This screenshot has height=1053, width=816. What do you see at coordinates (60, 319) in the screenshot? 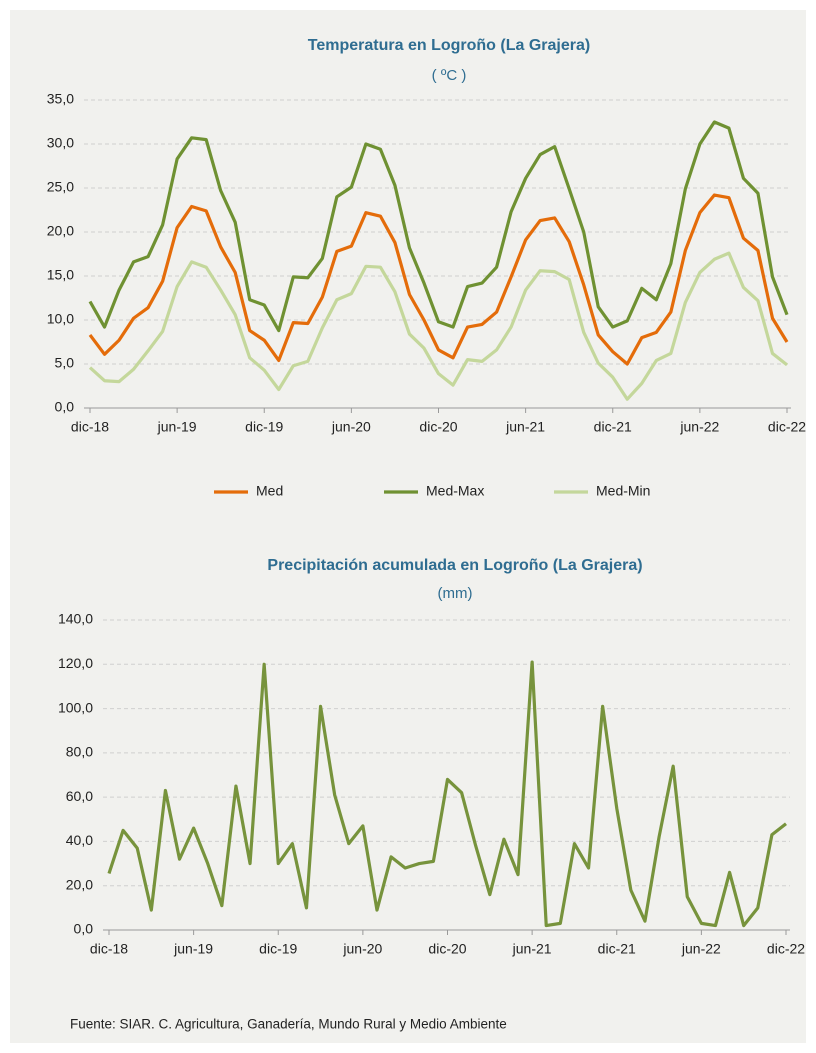
I see `y-tick-label: 10,0` at bounding box center [60, 319].